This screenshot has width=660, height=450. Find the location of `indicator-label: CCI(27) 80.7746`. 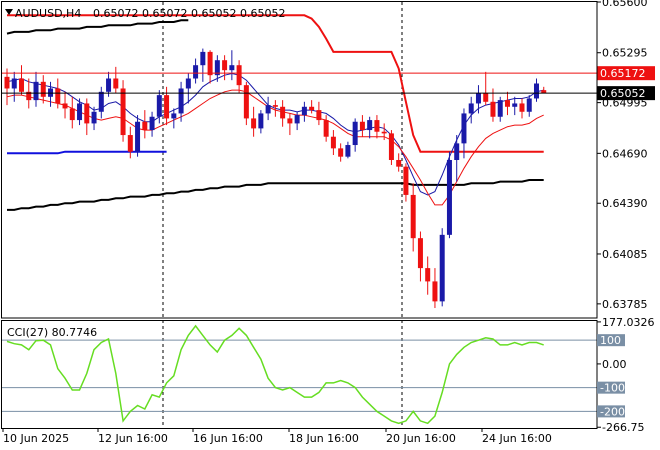

indicator-label: CCI(27) 80.7746 is located at coordinates (52, 332).